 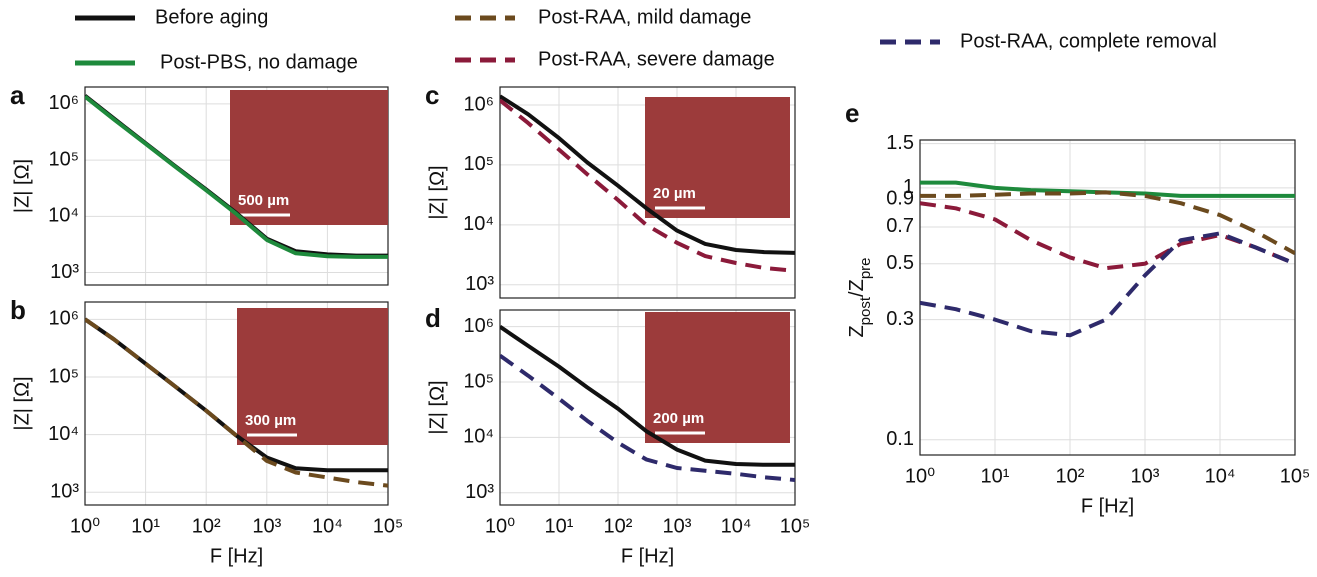 What do you see at coordinates (433, 318) in the screenshot?
I see `panel-label: d` at bounding box center [433, 318].